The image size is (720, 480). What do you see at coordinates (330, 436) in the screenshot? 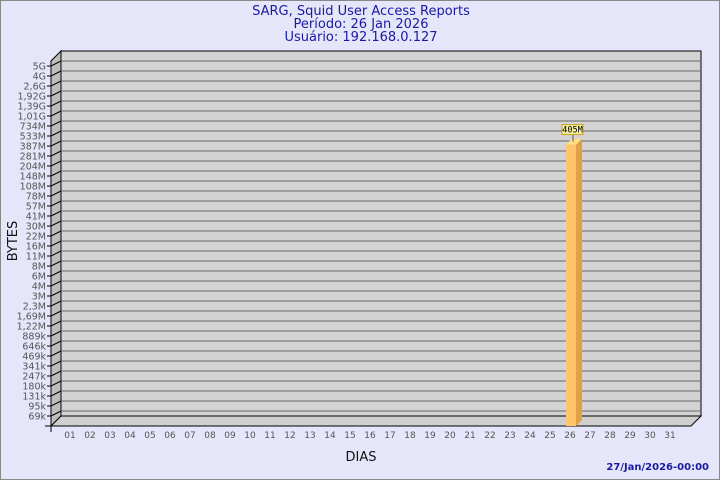
I see `x-tick-label: 14` at bounding box center [330, 436].